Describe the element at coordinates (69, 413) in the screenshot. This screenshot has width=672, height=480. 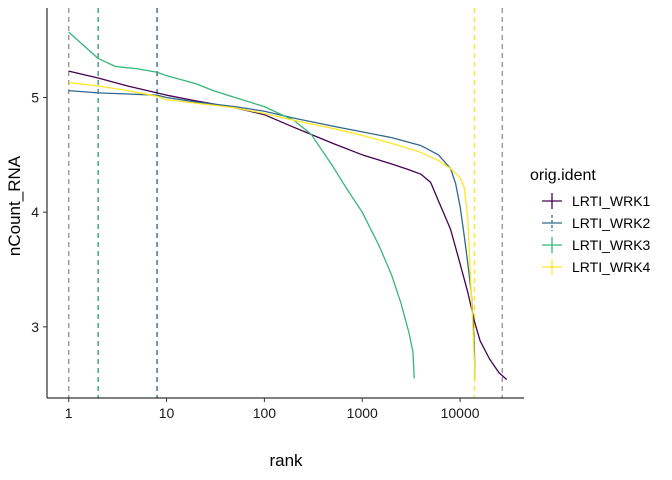
I see `x-tick-label-1: 1` at that location.